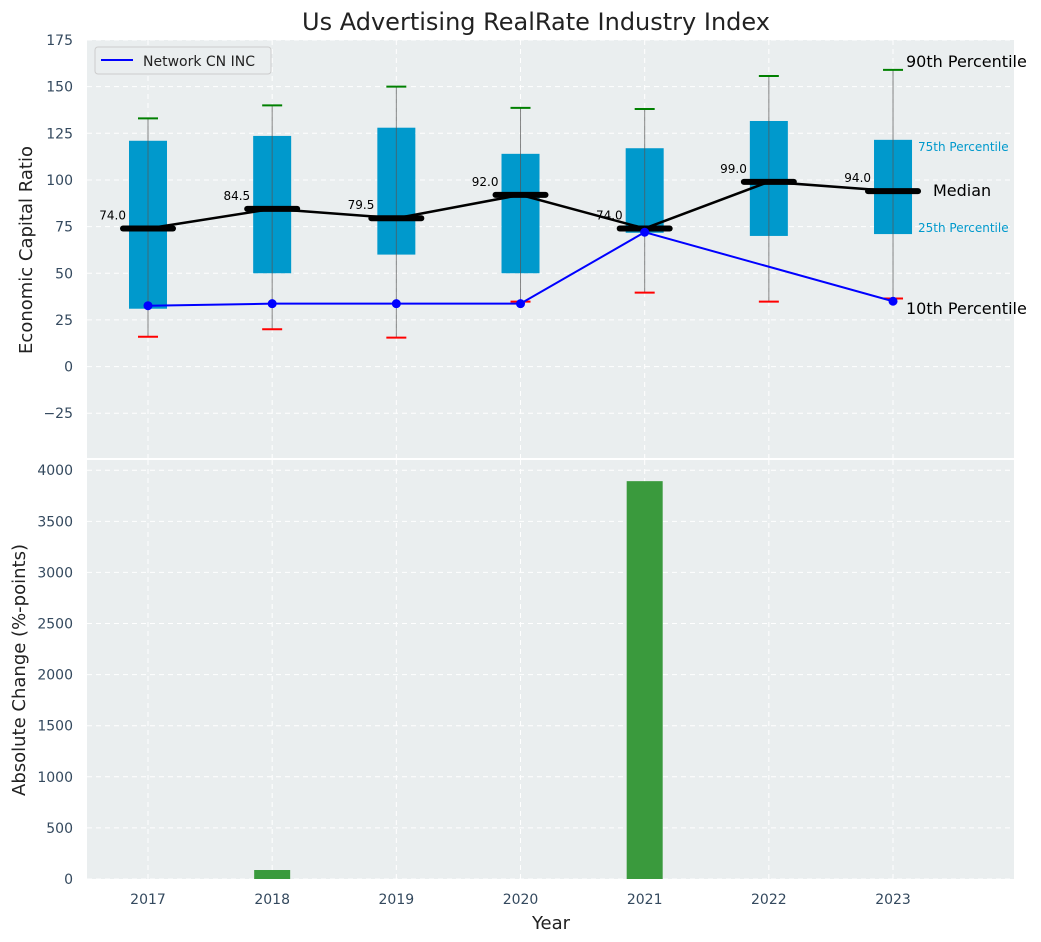 This screenshot has width=1041, height=942. Describe the element at coordinates (361, 205) in the screenshot. I see `median-value-label: 79.5` at that location.